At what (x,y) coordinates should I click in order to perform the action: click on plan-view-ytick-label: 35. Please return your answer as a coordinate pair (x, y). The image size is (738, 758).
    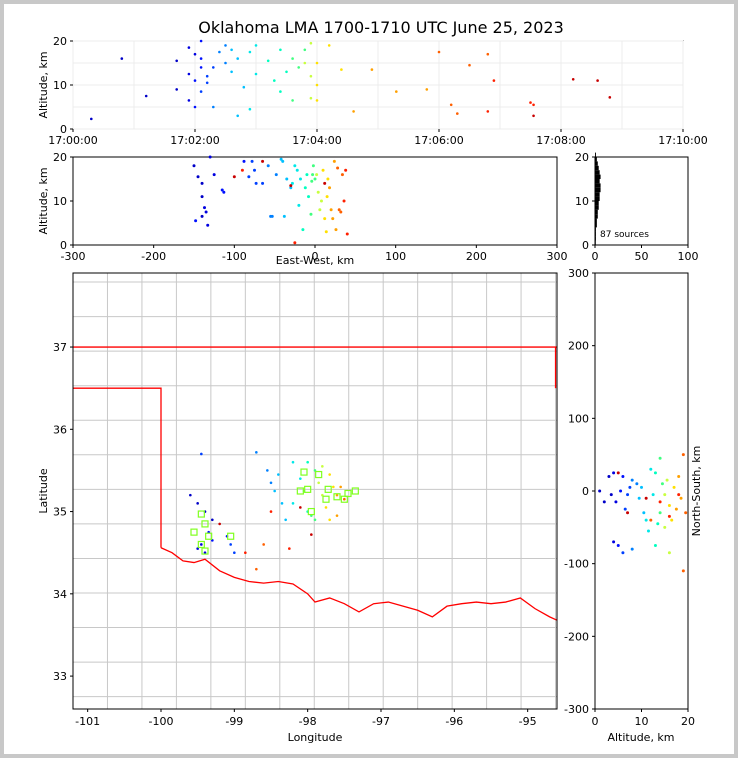
    Looking at the image, I should click on (60, 512).